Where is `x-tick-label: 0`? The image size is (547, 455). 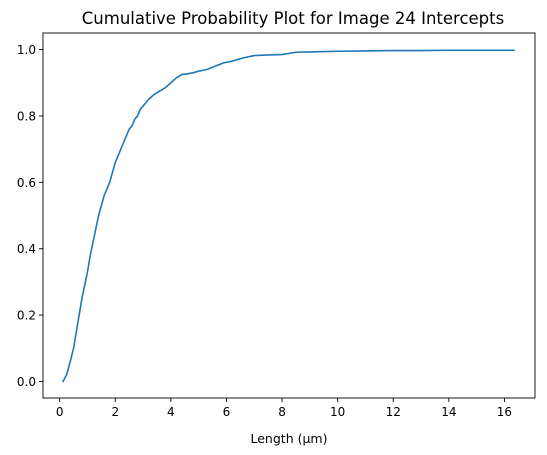 x-tick-label: 0 is located at coordinates (60, 412).